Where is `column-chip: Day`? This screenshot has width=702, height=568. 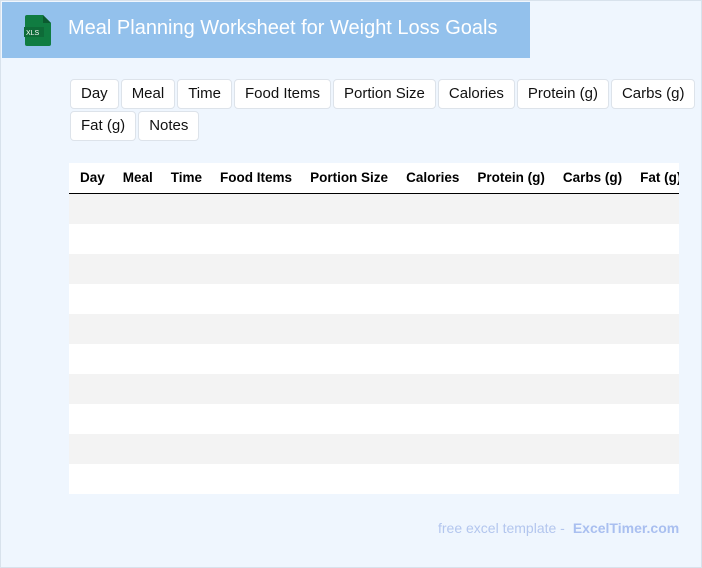
column-chip: Day is located at coordinates (94, 94).